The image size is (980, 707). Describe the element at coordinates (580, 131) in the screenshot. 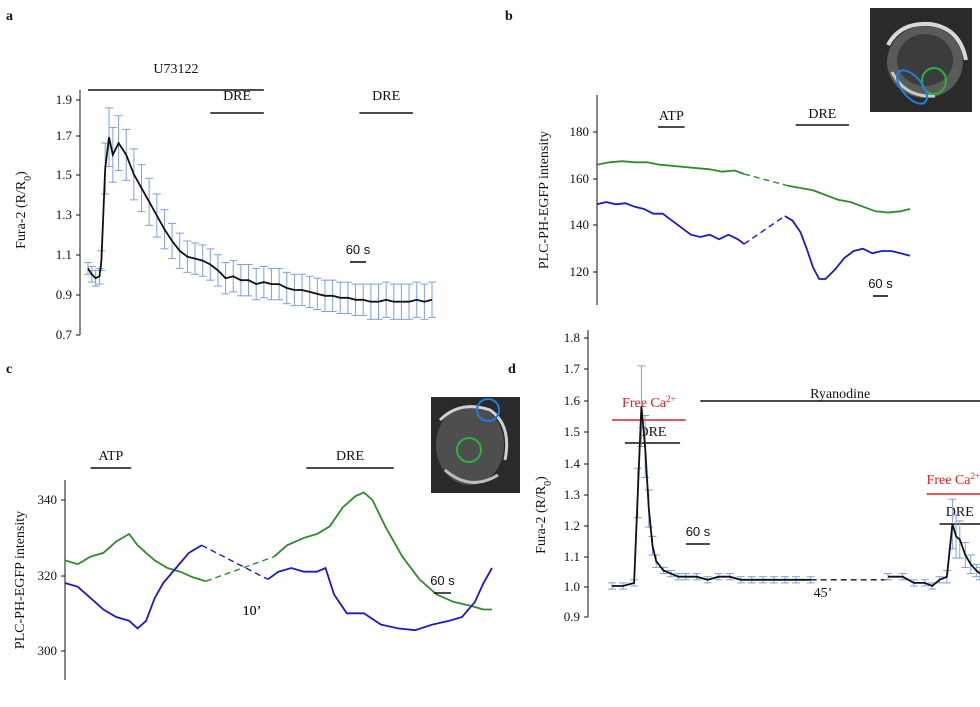

I see `y-tick-label: 180` at that location.